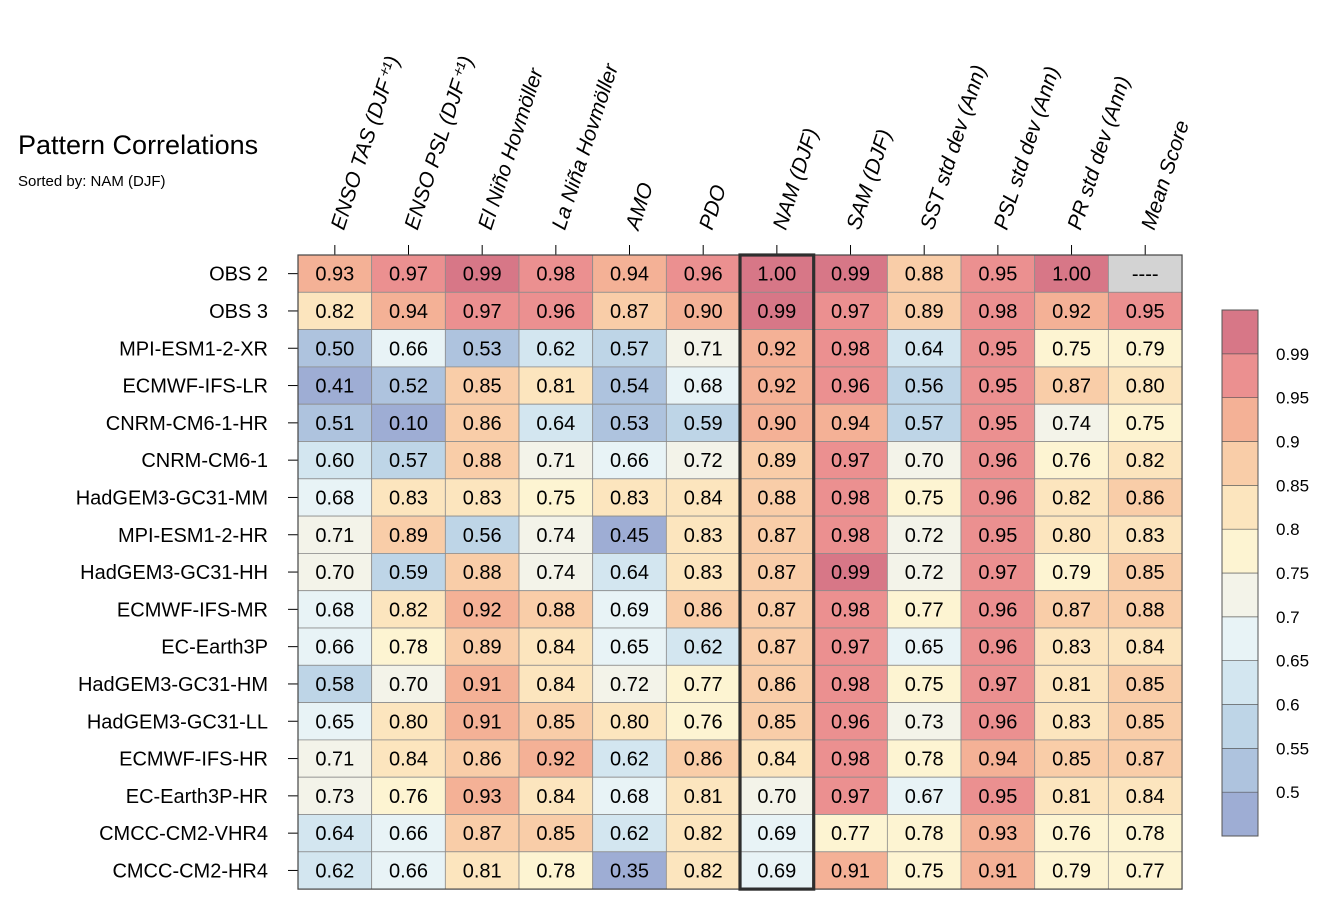  Describe the element at coordinates (482, 648) in the screenshot. I see `cell-value: 0.89` at that location.